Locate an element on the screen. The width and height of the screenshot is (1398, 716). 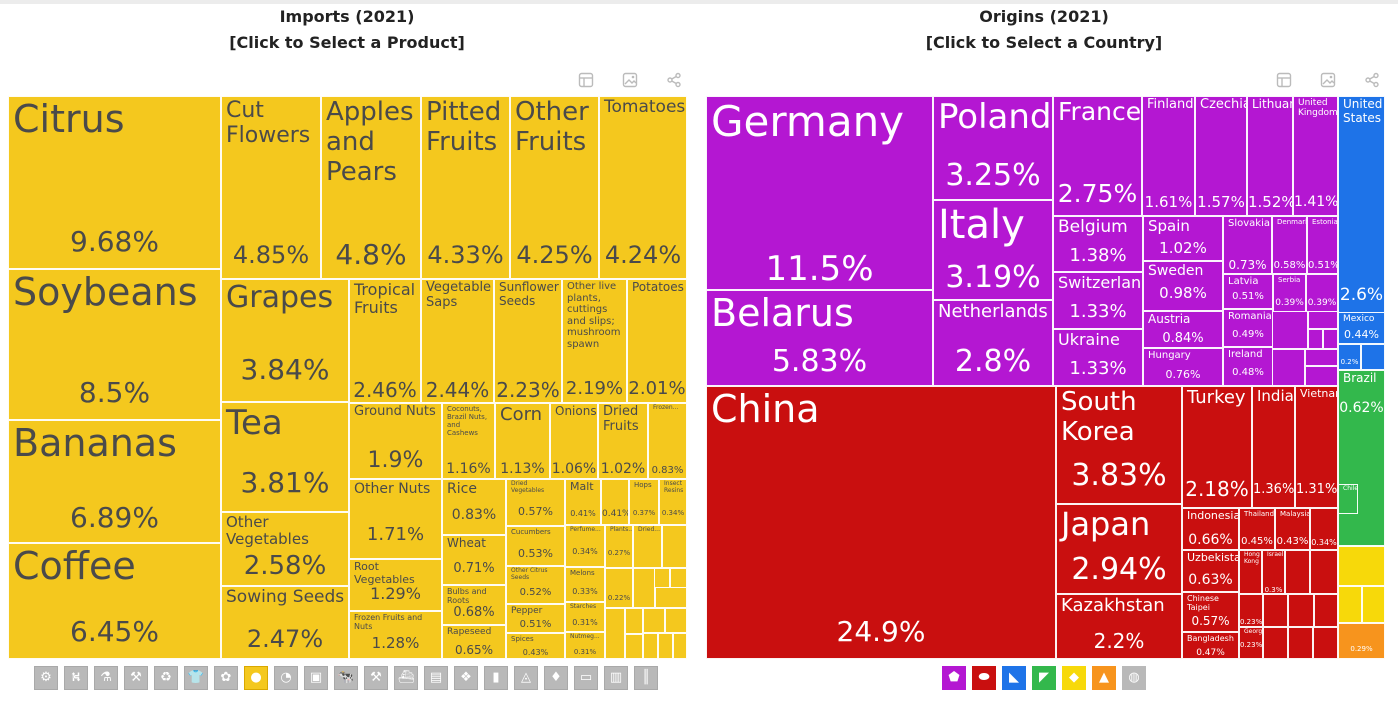
treemap-cell: Romania 0.49% is located at coordinates (1248, 328).